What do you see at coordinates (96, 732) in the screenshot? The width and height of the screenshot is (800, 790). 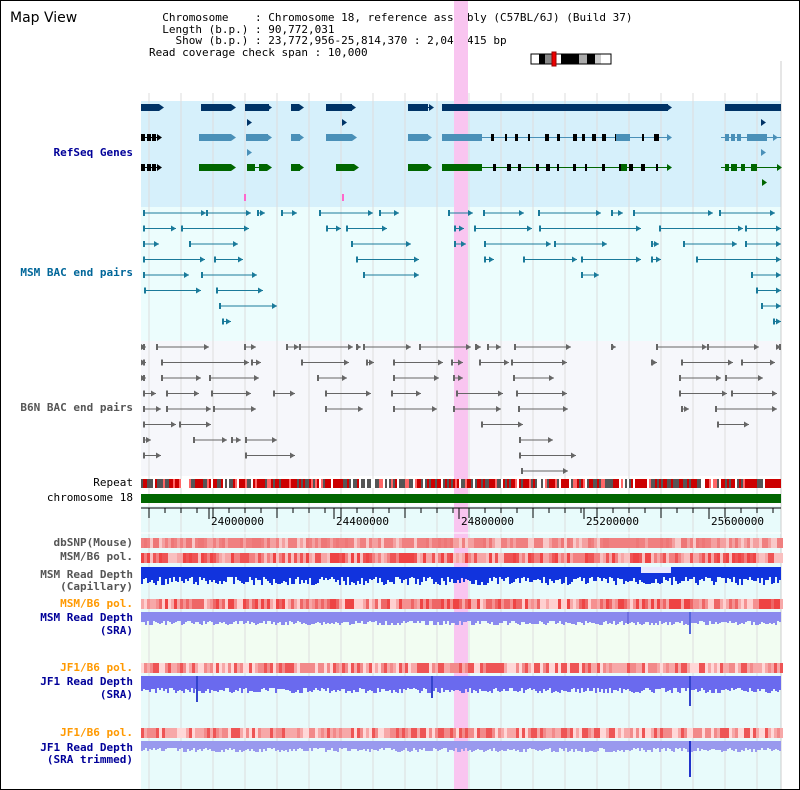 I see `jf1-b6-pol-label-2: JF1/B6 pol.` at bounding box center [96, 732].